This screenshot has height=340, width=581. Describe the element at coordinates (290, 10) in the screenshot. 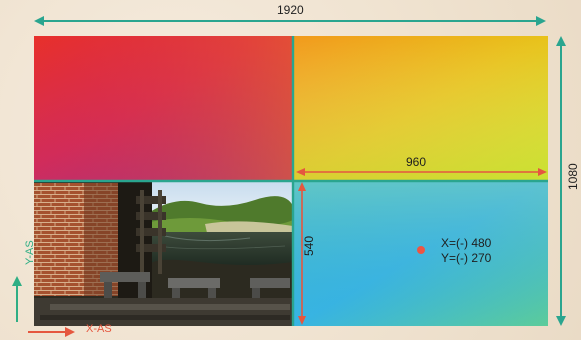

I see `total-width-label: 1920` at that location.